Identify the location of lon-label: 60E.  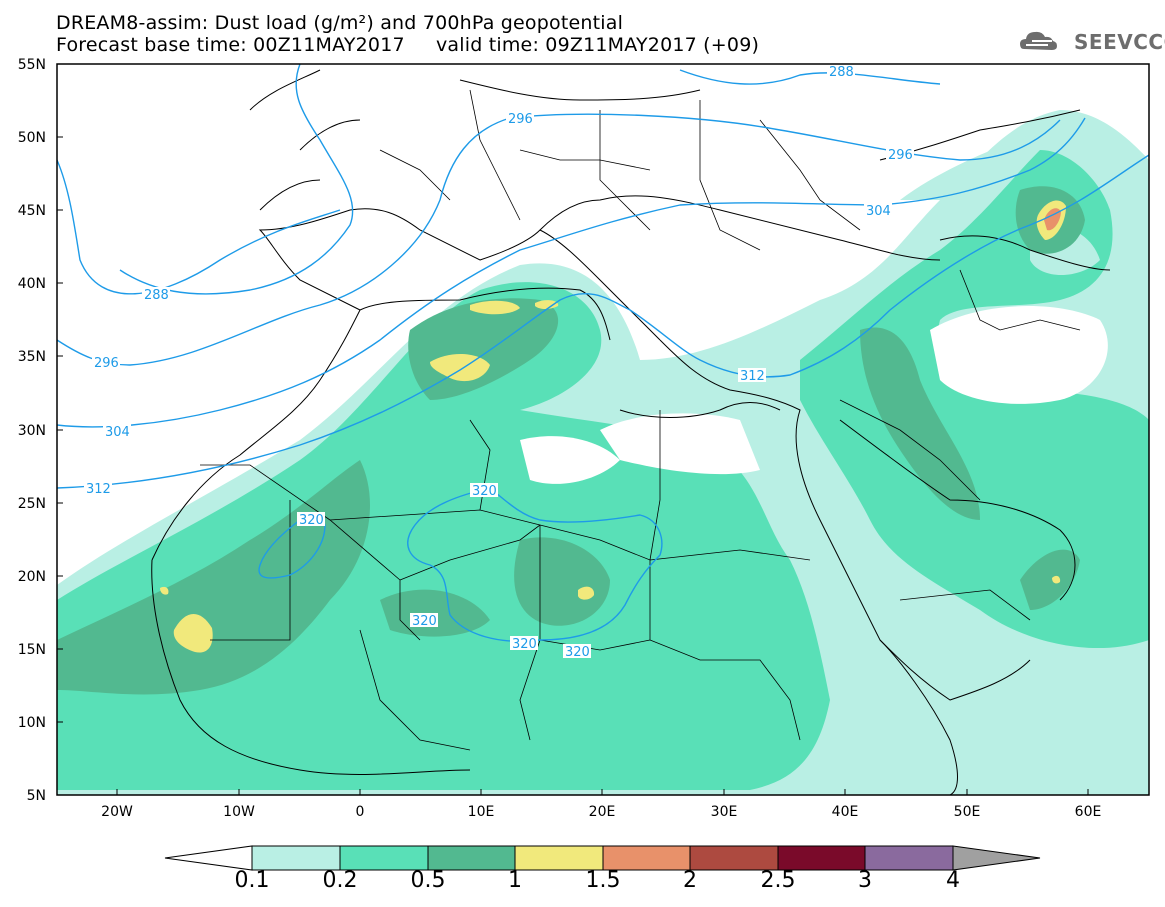
(1088, 812).